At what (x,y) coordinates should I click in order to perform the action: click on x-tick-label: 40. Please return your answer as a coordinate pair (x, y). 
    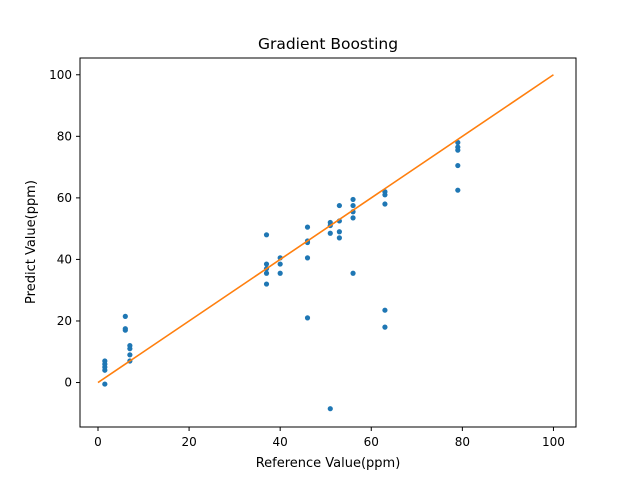
    Looking at the image, I should click on (280, 442).